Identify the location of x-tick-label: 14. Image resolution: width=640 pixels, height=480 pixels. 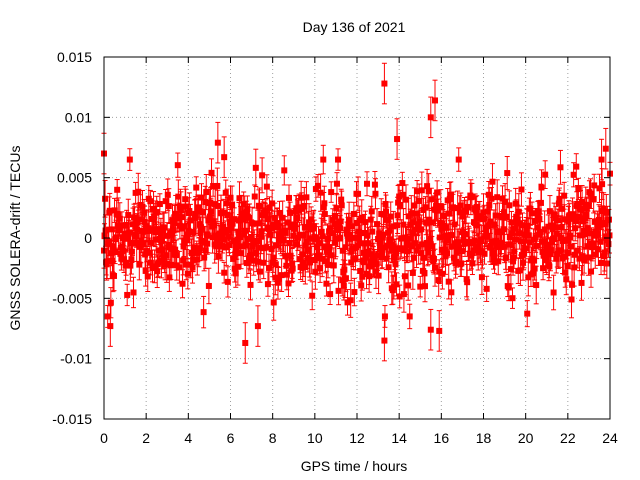
(399, 438).